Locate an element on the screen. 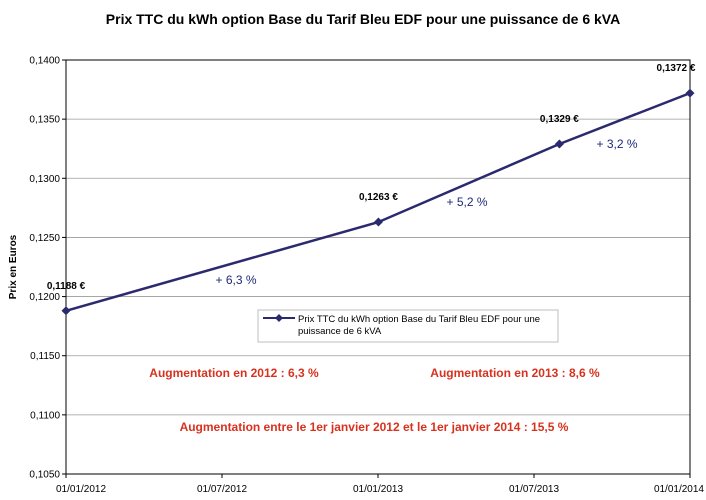 This screenshot has height=500, width=706. data-label: 0,1329 € is located at coordinates (559, 119).